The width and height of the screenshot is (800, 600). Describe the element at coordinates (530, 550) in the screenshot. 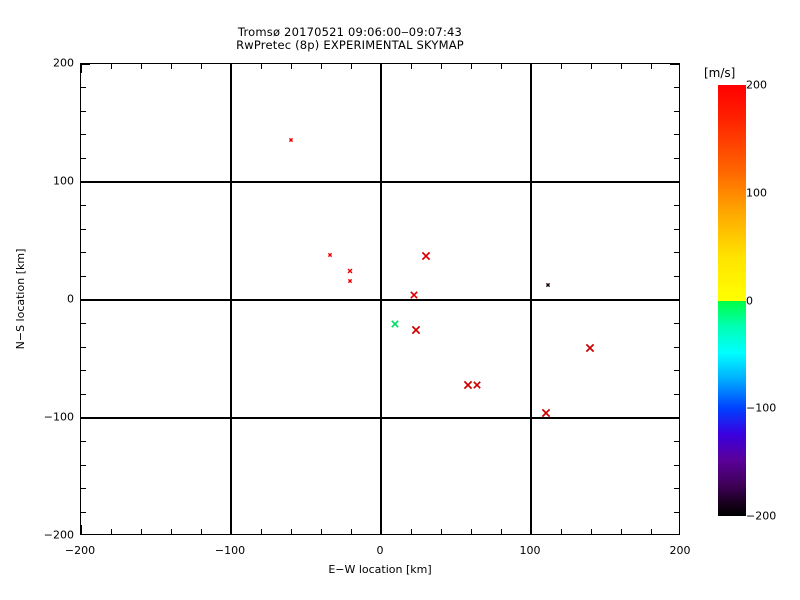

I see `x-tick-label: 100` at that location.